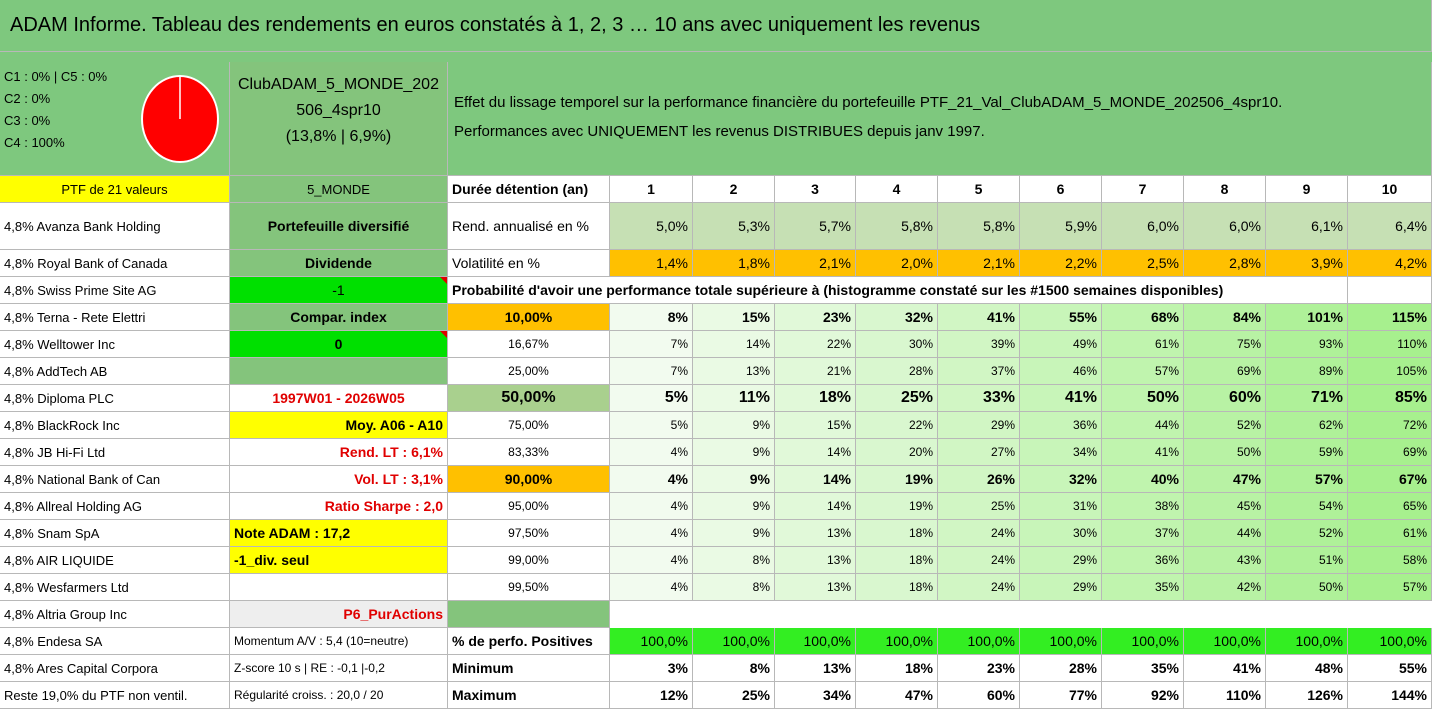 The image size is (1432, 717). What do you see at coordinates (55, 452) in the screenshot?
I see `holding-text: 4,8% JB Hi-Fi Ltd` at bounding box center [55, 452].